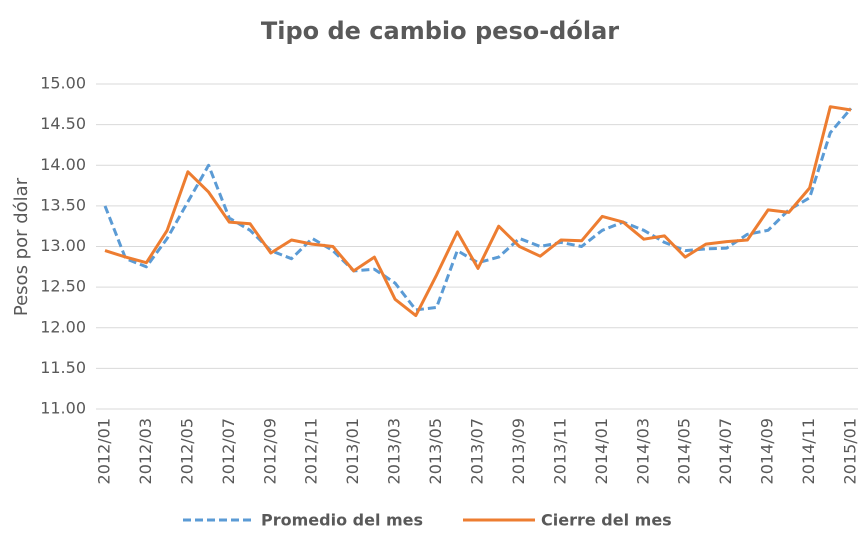 Image resolution: width=858 pixels, height=550 pixels. I want to click on x-tick-label: 2014/11, so click(808, 451).